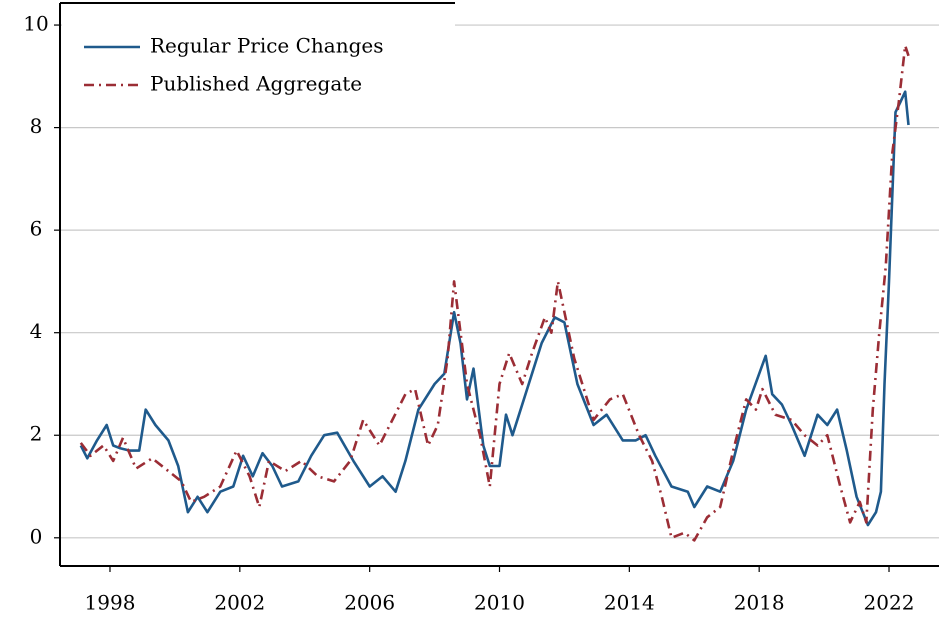  I want to click on y-tick-label: 2, so click(36, 434).